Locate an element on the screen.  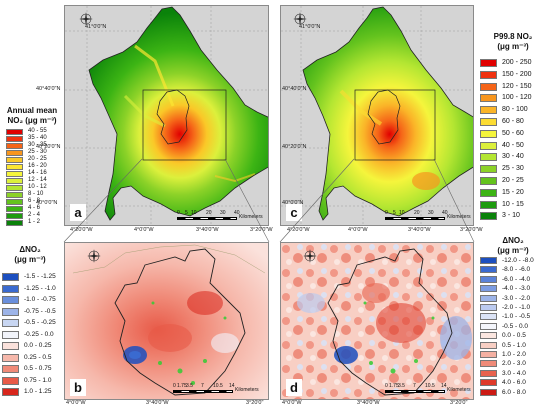
legend-label: 4.0 - 6.0 is located at coordinates (514, 383).